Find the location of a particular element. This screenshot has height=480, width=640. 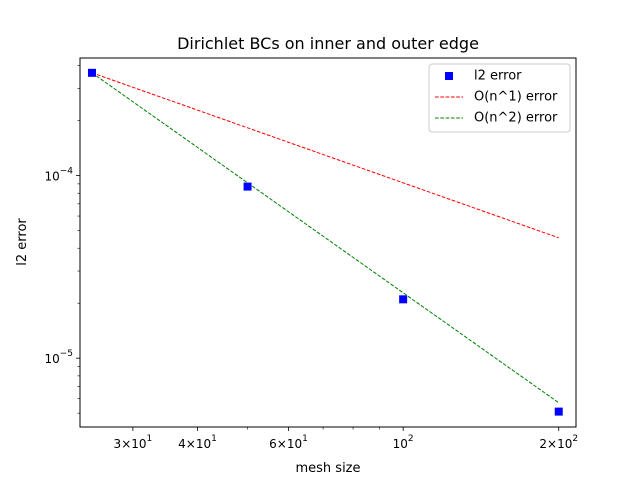

x-tick-label-mantissa: 4 is located at coordinates (182, 444).